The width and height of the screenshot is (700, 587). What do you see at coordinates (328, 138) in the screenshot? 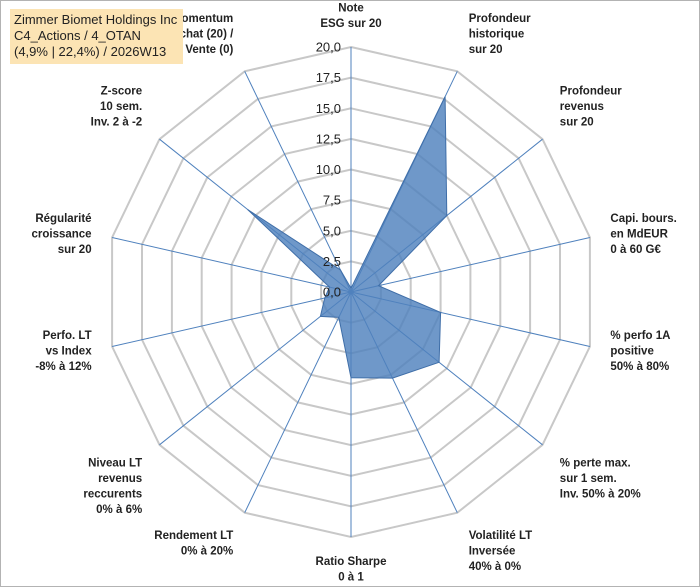
I see `tick-label: 12,5` at bounding box center [328, 138].